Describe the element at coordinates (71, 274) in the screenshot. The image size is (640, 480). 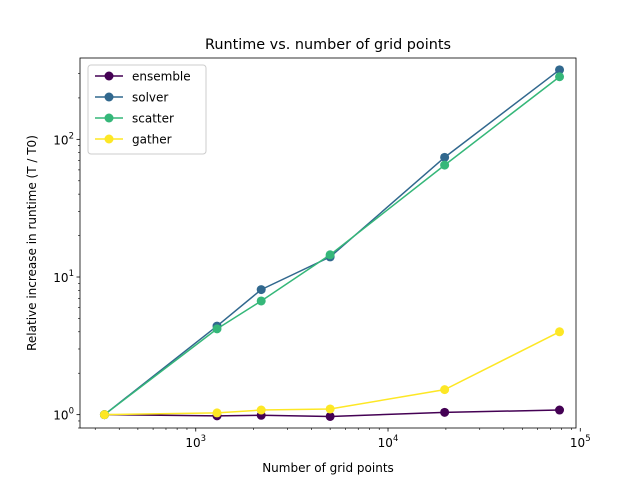
I see `y-tick-exponent: 1` at that location.